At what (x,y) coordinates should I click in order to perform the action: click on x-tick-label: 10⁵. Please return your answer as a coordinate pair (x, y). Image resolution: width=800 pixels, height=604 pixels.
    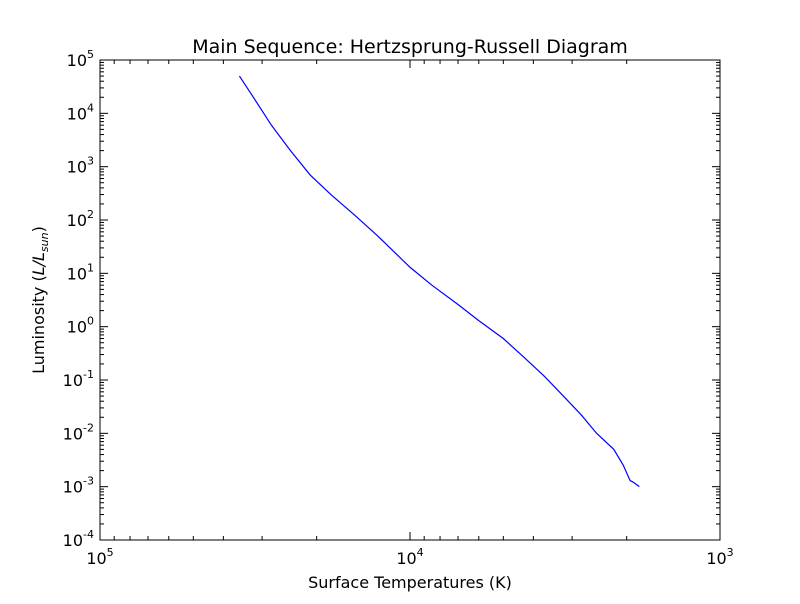
    Looking at the image, I should click on (99, 557).